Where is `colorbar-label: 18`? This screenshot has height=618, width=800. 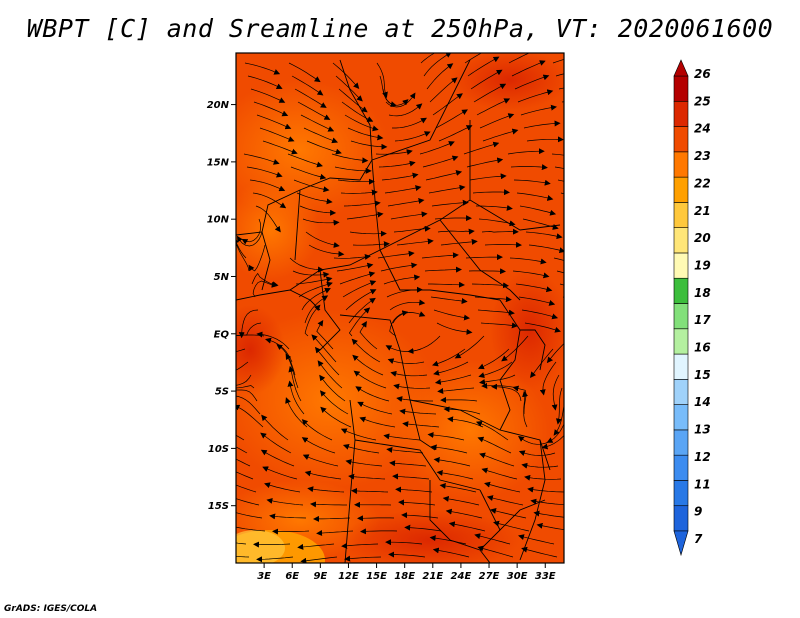
colorbar-label: 18 is located at coordinates (702, 293).